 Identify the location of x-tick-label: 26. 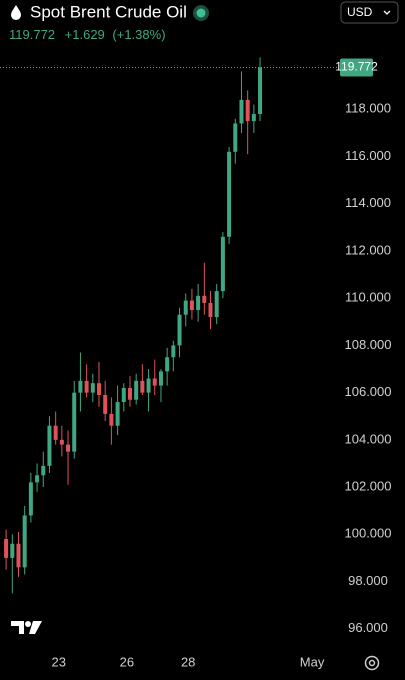
(127, 661).